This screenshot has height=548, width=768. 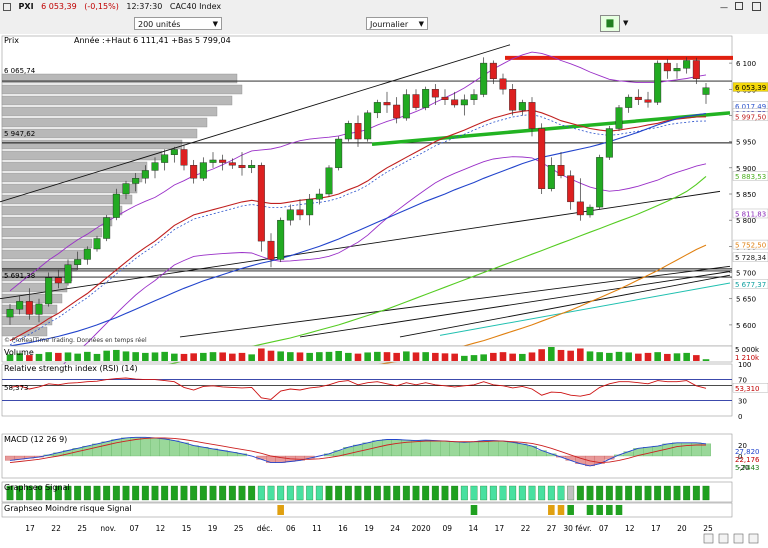 I want to click on close-icon: —, so click(x=724, y=7).